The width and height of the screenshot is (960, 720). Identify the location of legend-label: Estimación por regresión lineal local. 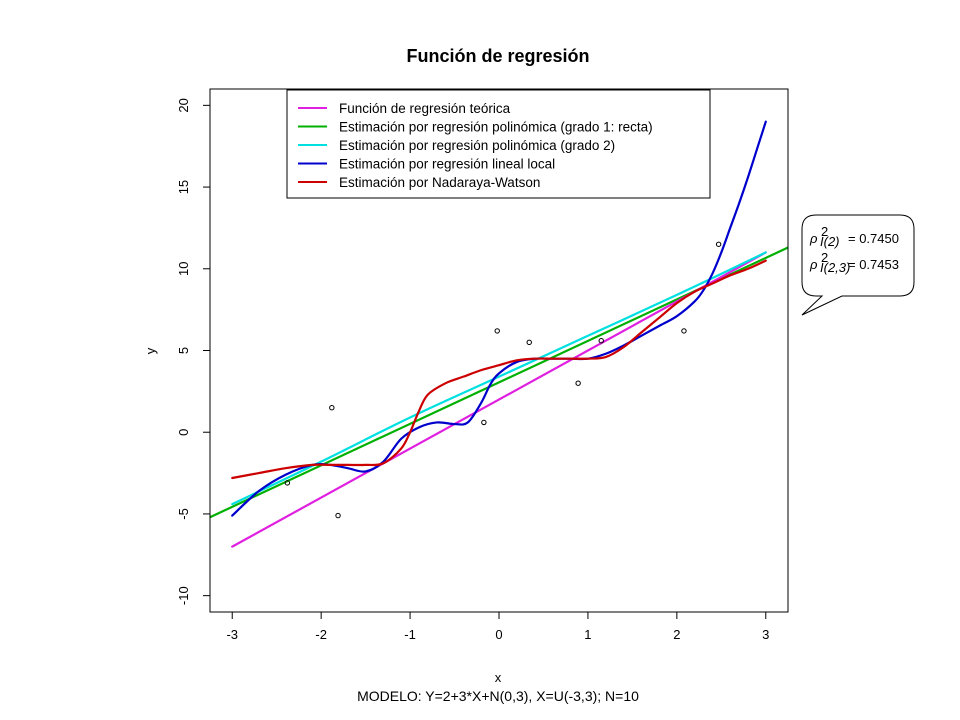
(447, 164).